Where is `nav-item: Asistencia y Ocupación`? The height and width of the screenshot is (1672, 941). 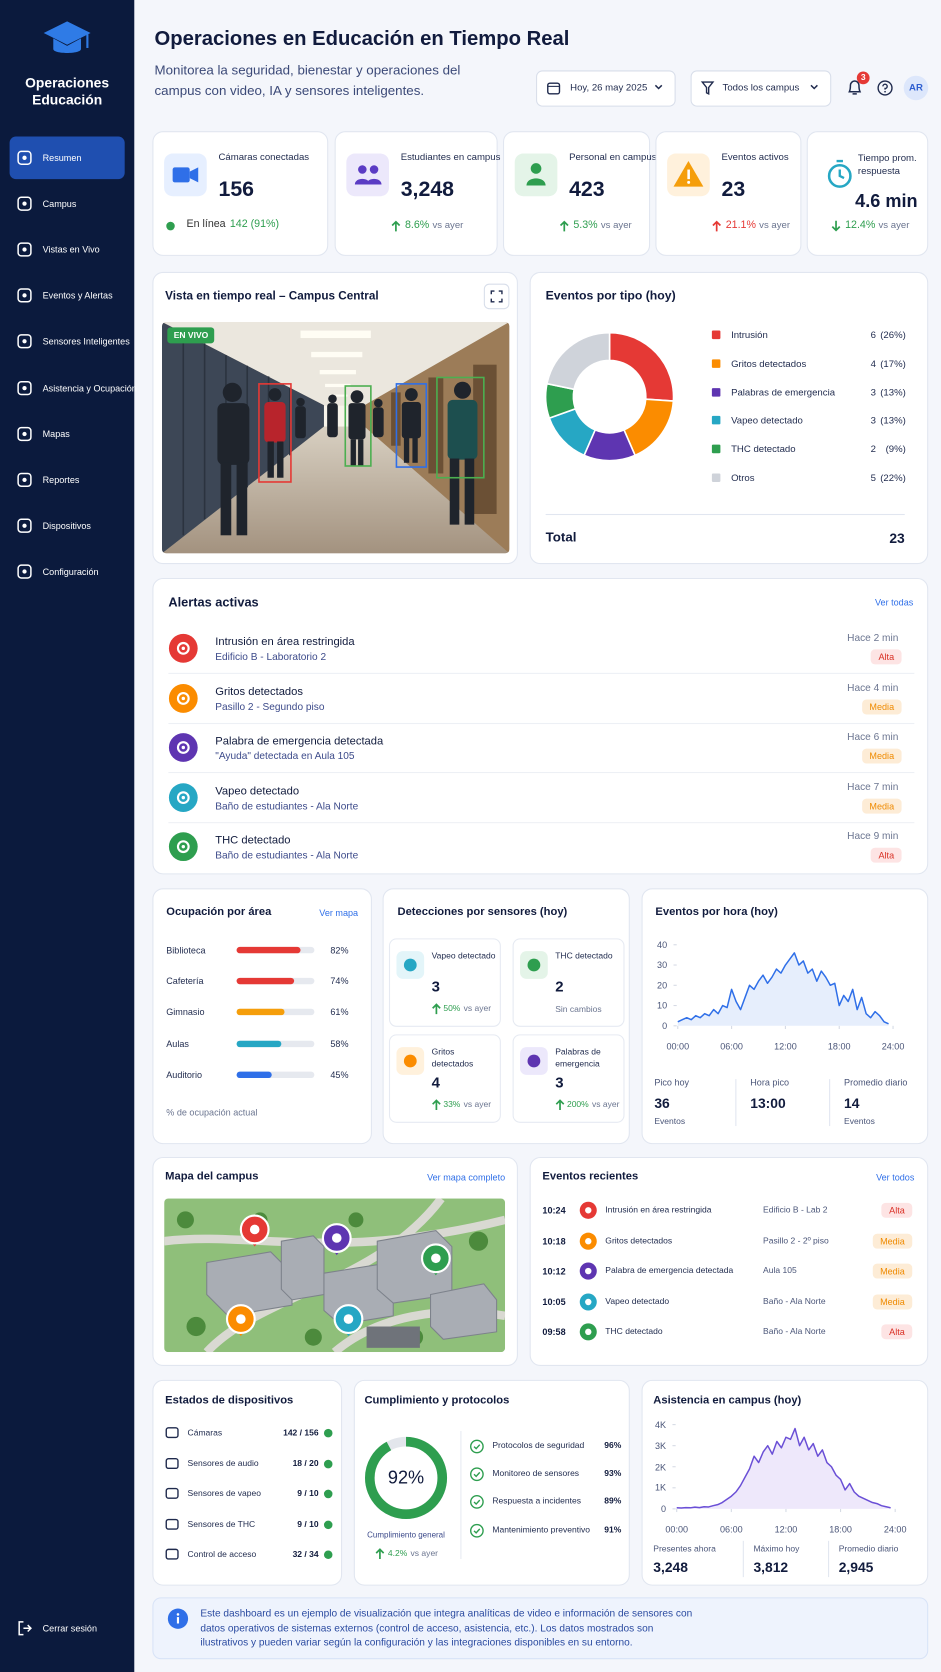
nav-item: Asistencia y Ocupación is located at coordinates (89, 387).